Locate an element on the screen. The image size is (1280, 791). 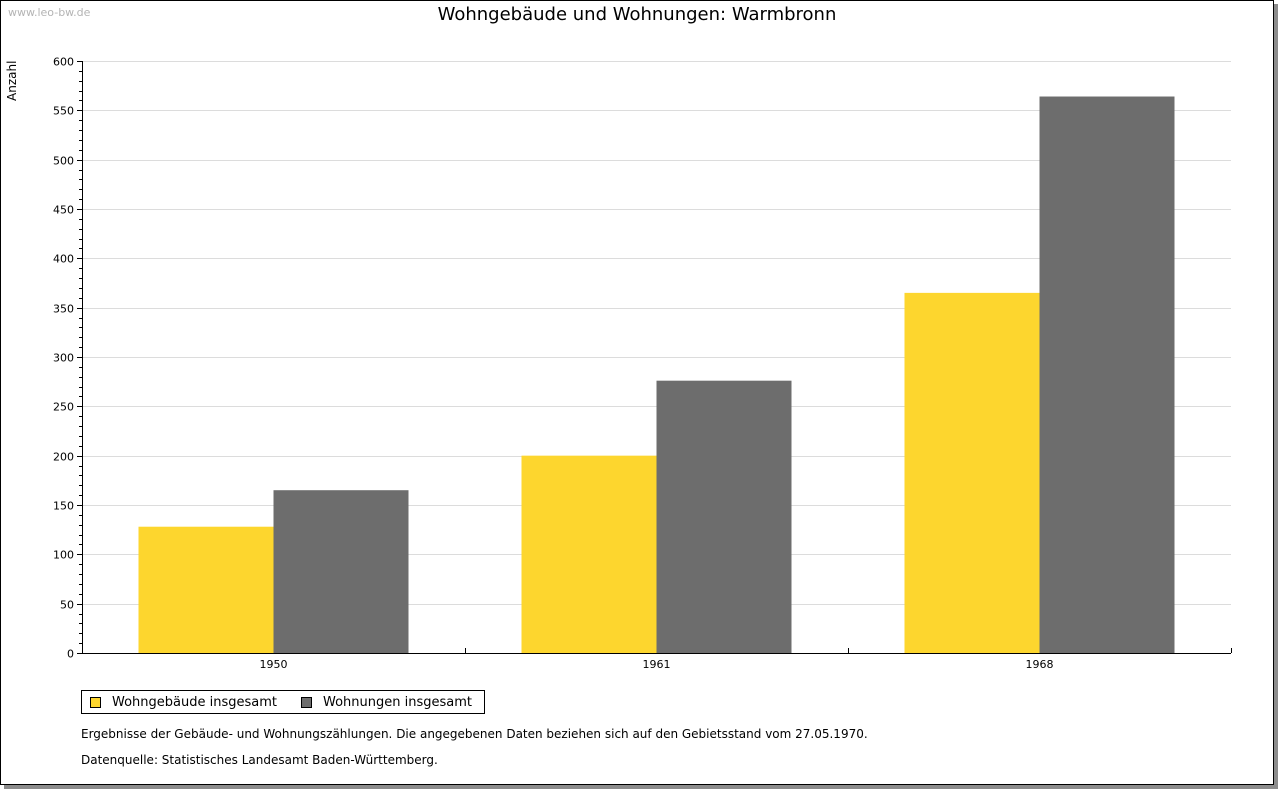
y-tick-label: 250 is located at coordinates (63, 407).